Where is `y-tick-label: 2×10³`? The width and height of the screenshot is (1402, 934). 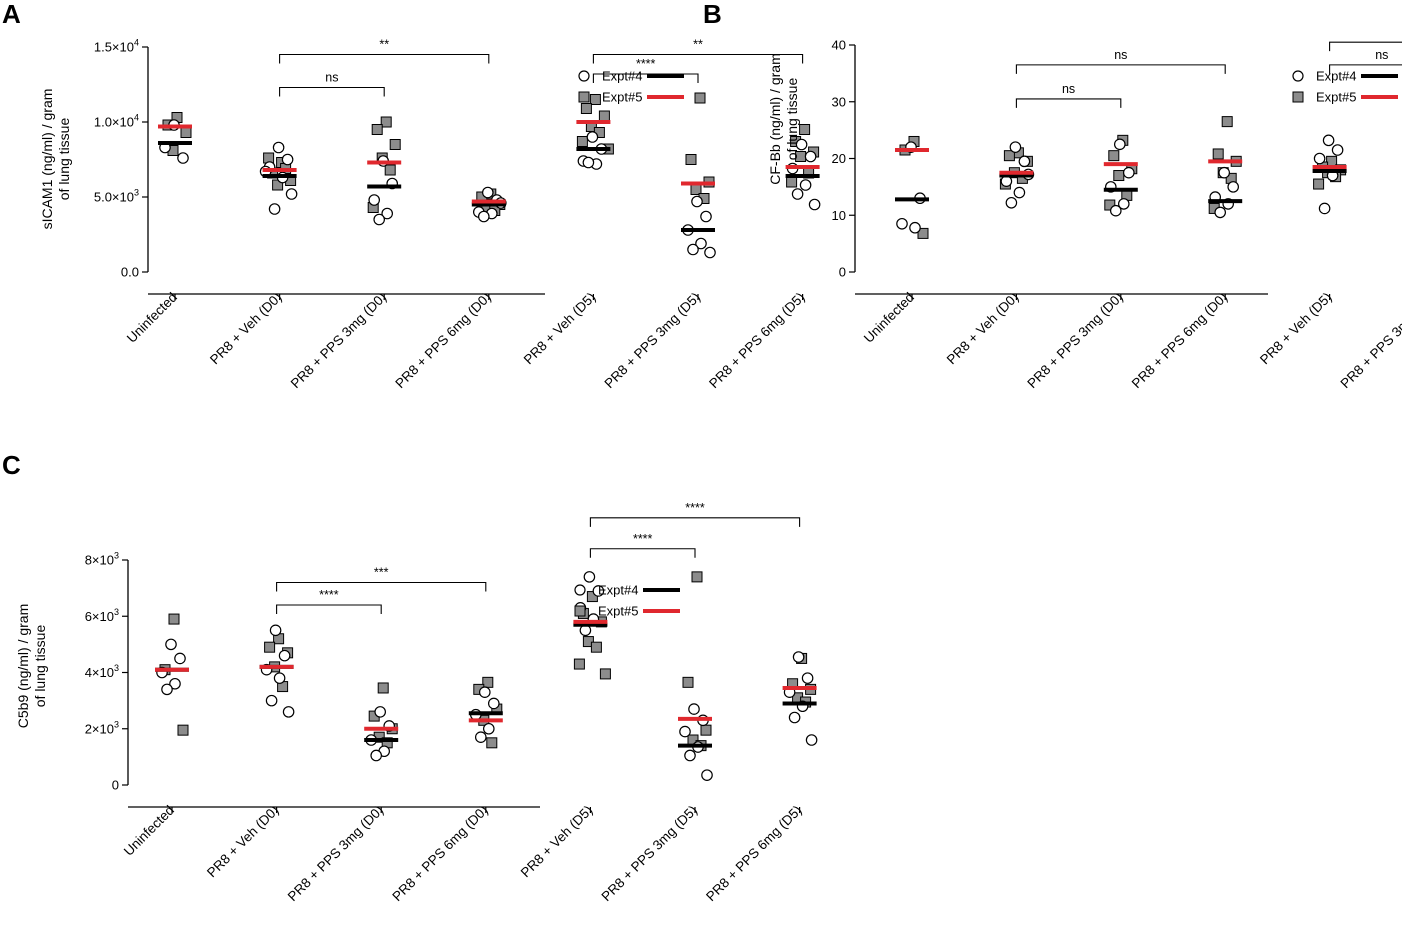
y-tick-label: 2×10³ is located at coordinates (102, 727).